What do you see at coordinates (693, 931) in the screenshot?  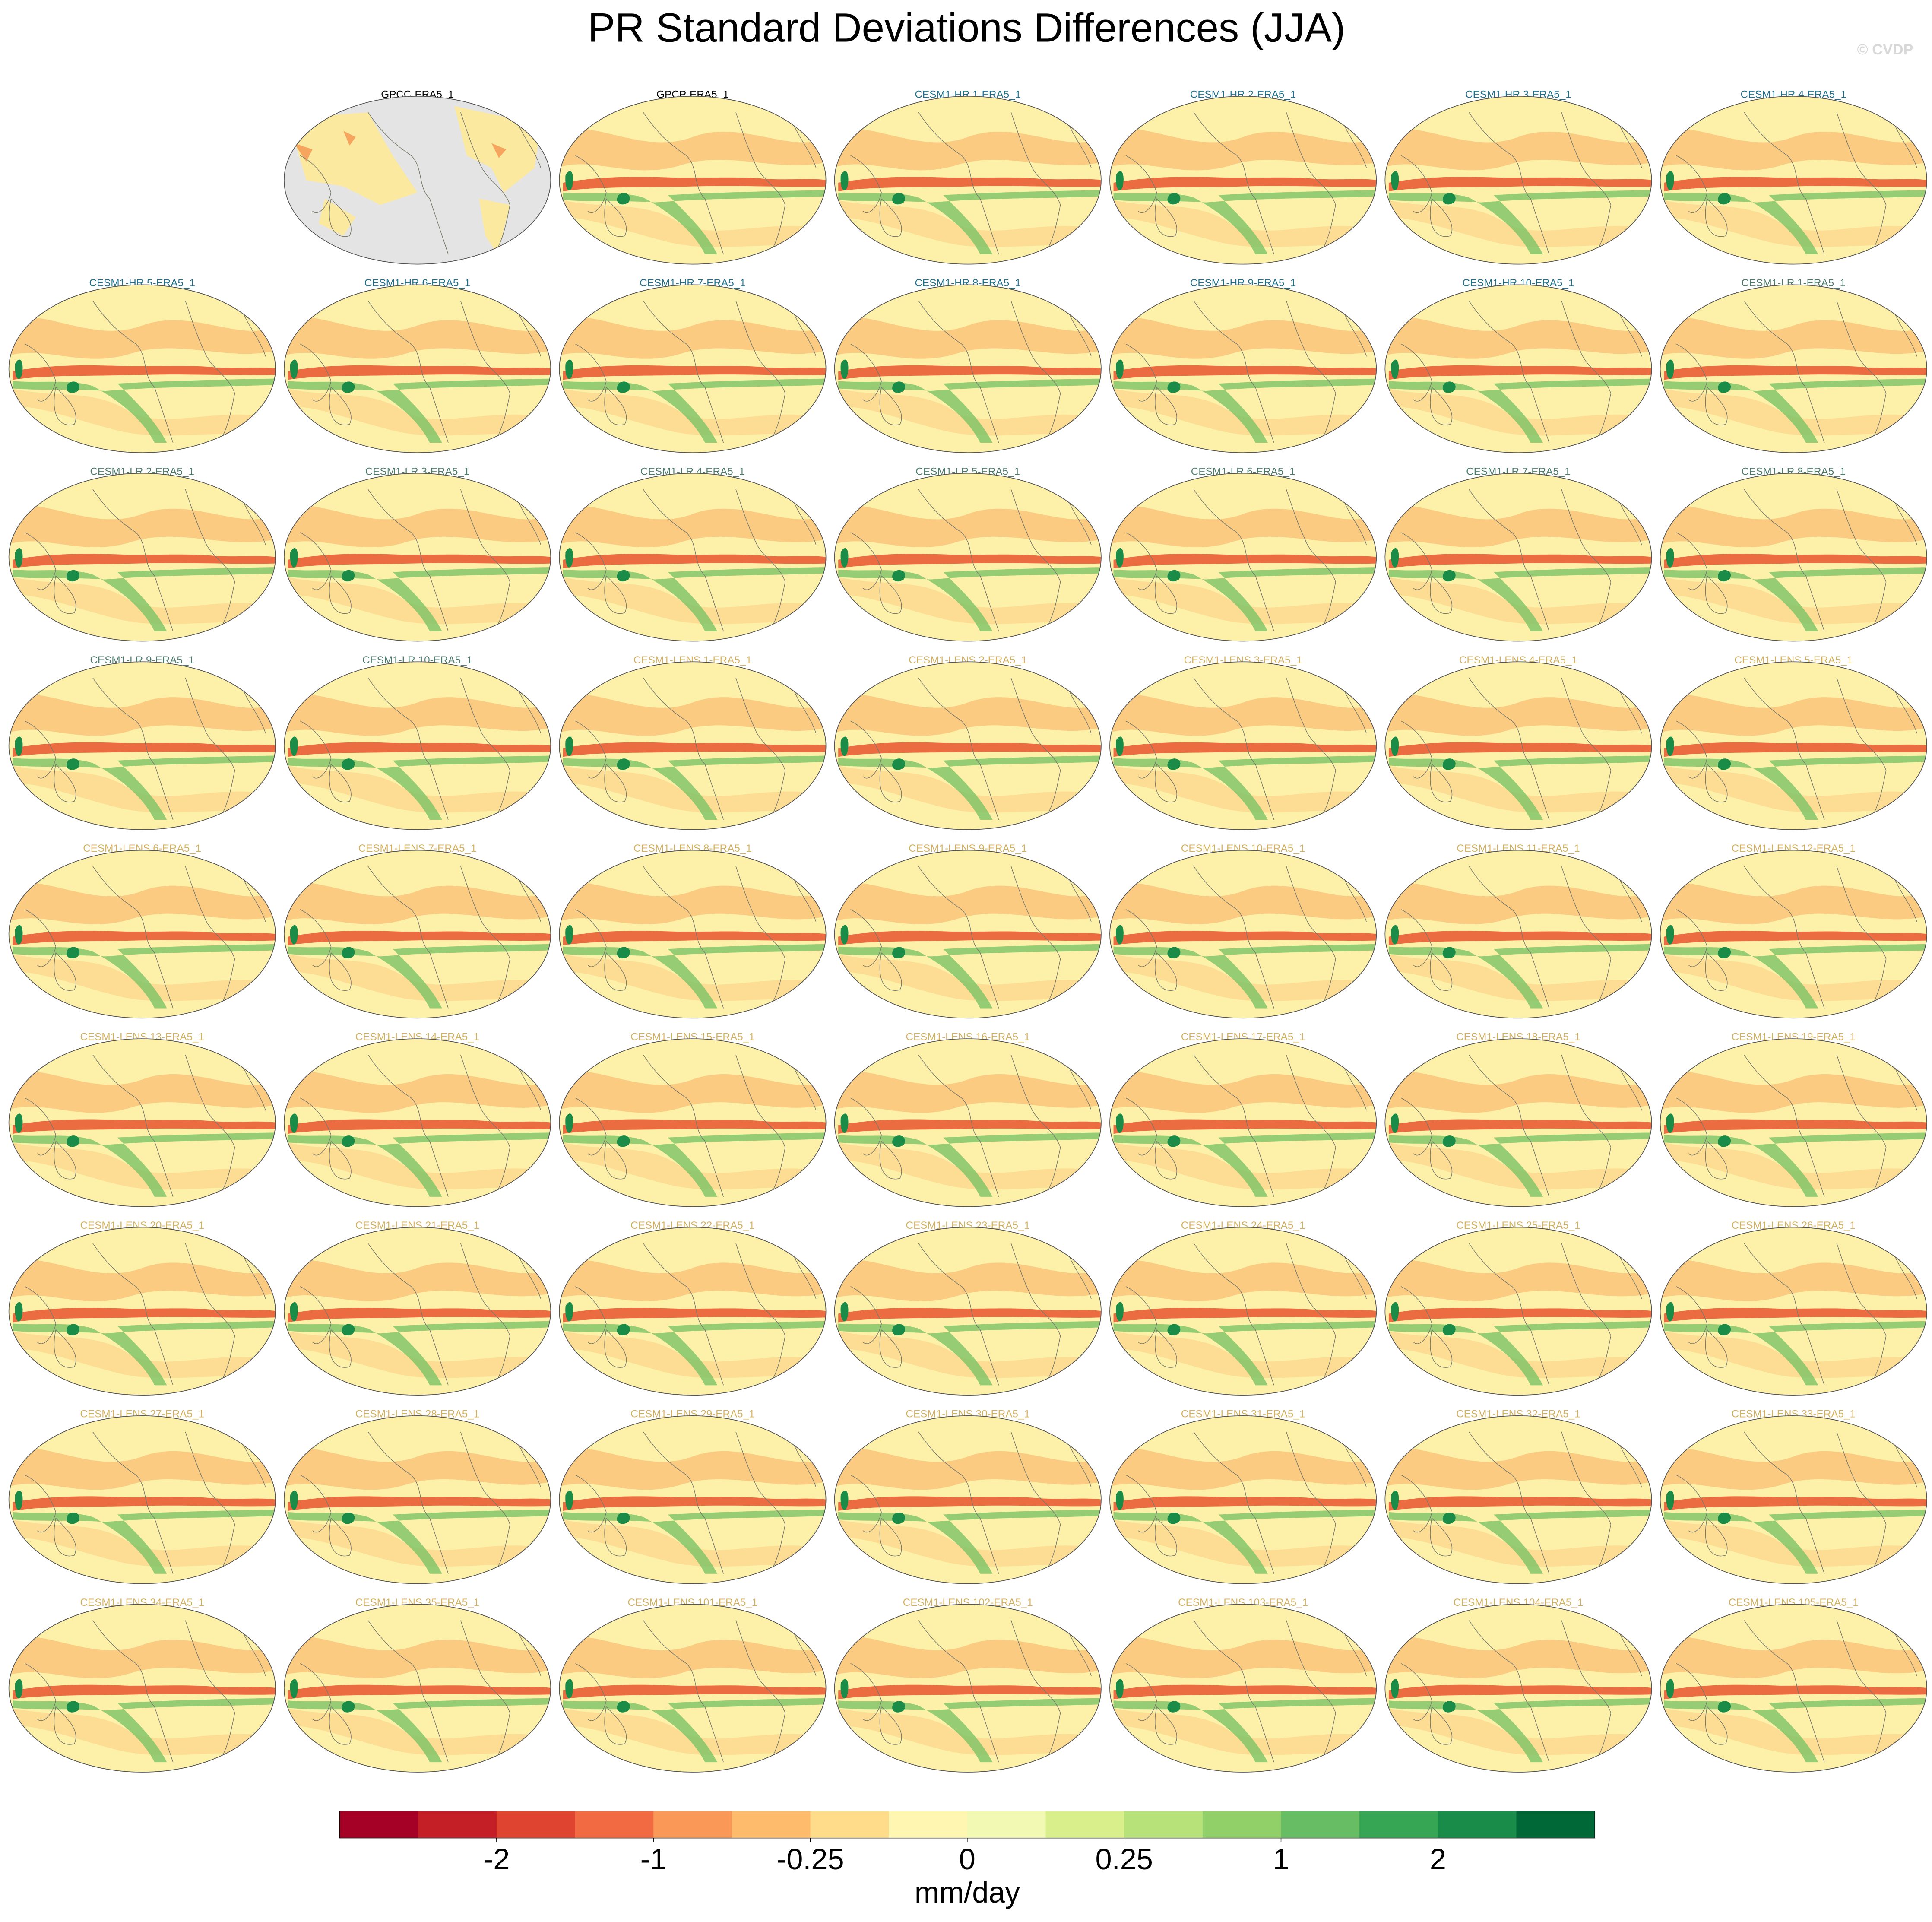 I see `map-panel: CESM1-LENS 8-ERA5_1` at bounding box center [693, 931].